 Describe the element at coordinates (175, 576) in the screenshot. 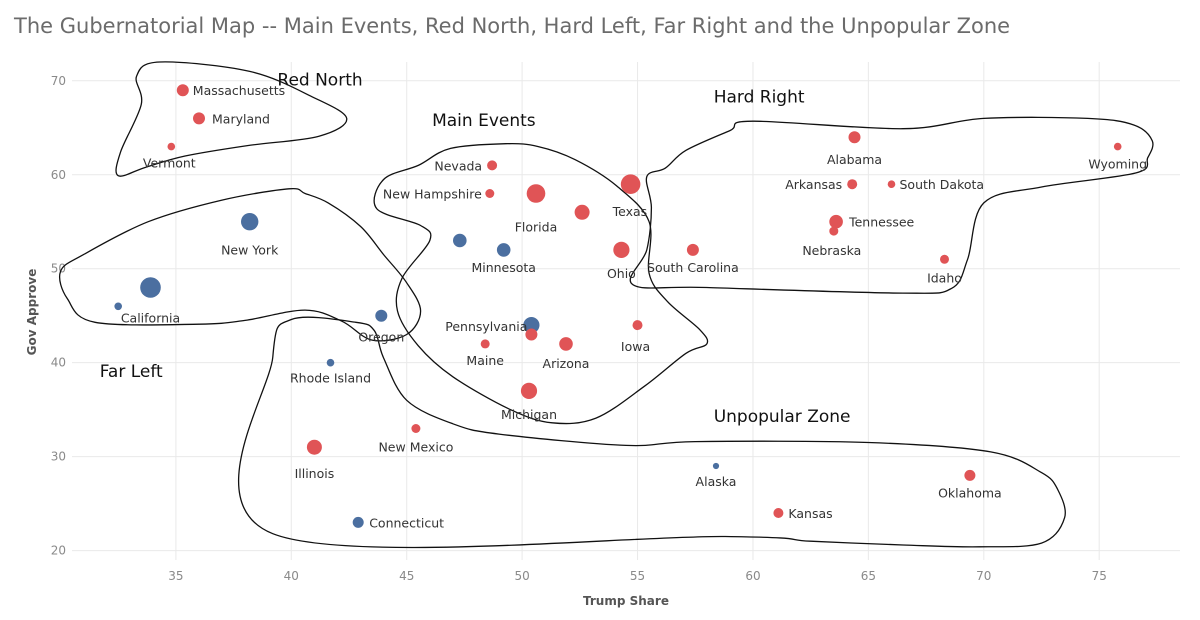

I see `x-tick-label: 35` at that location.